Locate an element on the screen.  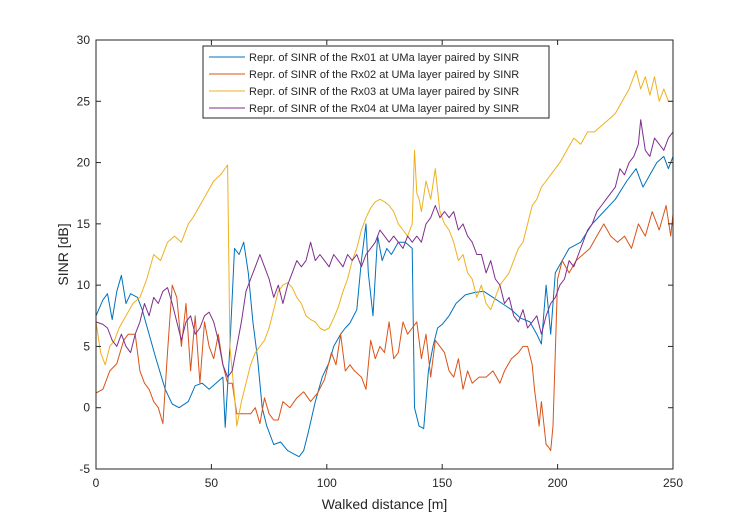
y-tick-label: 20 is located at coordinates (84, 163).